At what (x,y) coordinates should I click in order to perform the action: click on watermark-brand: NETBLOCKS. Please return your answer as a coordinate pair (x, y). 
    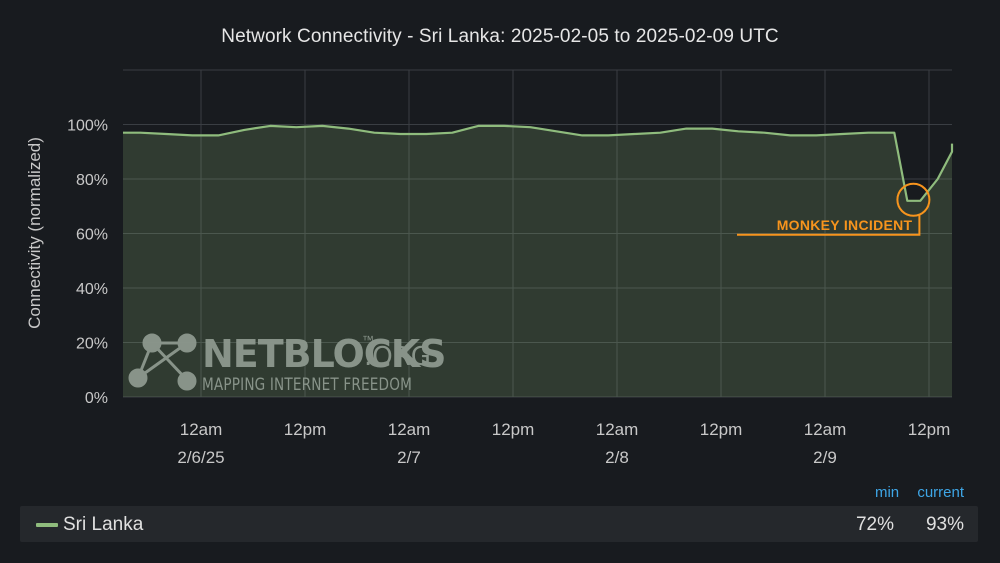
    Looking at the image, I should click on (324, 354).